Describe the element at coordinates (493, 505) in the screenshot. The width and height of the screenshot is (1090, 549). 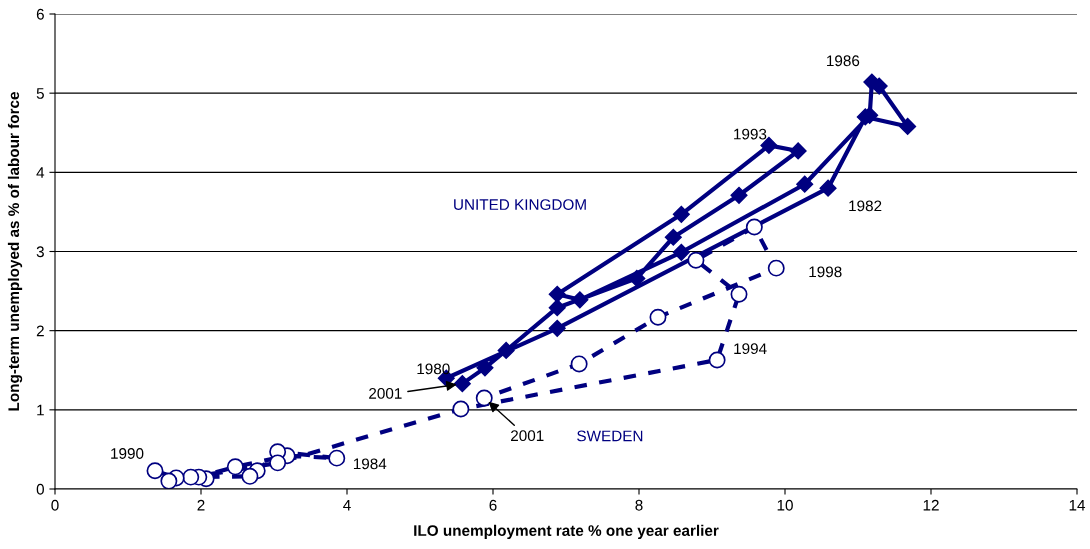
I see `x-tick-label: 6` at that location.